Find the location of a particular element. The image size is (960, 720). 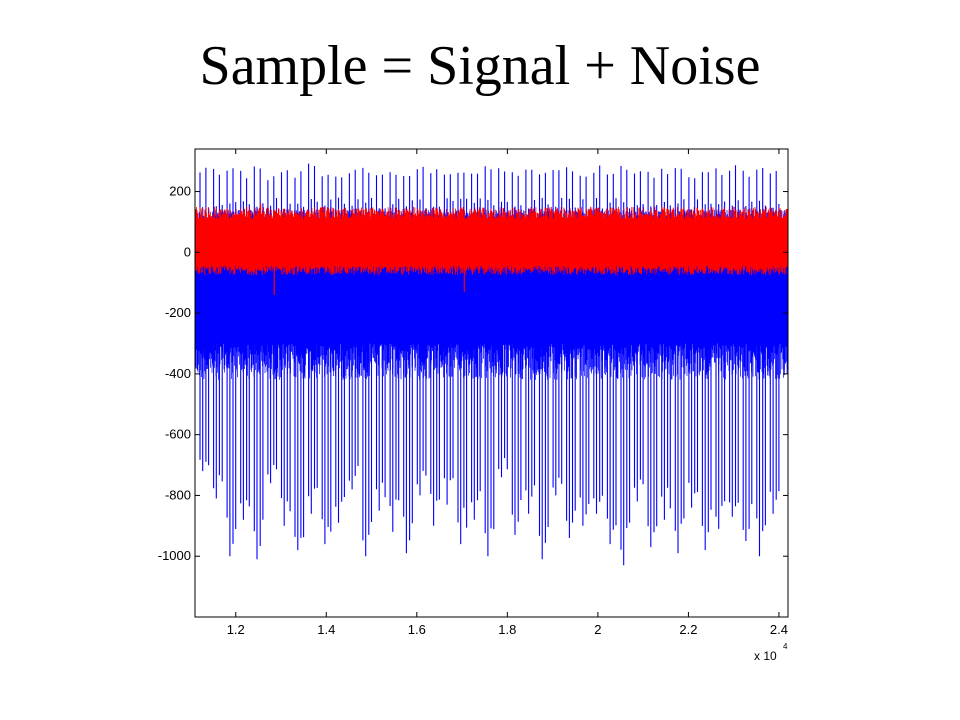

x-tick-label: 1.8 is located at coordinates (507, 629).